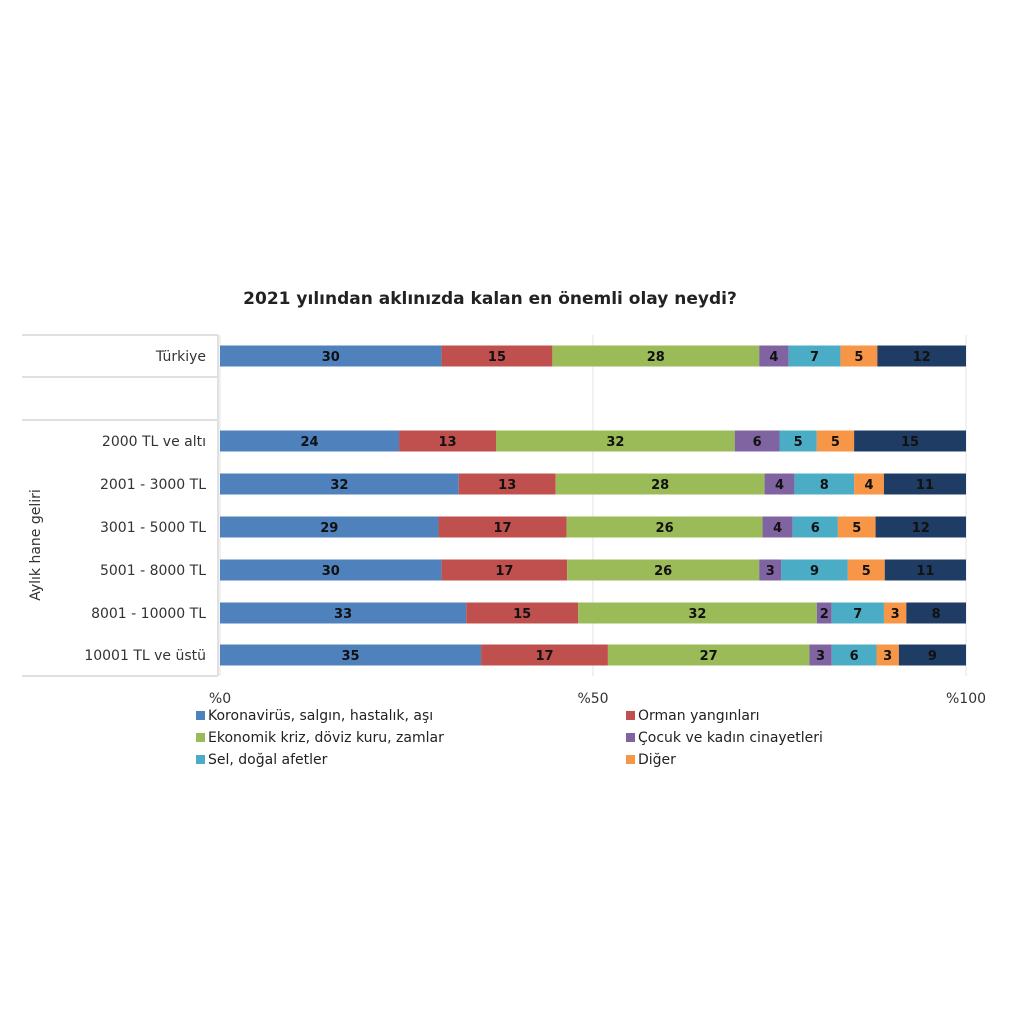 This screenshot has height=1024, width=1024. I want to click on data-label: 33, so click(343, 614).